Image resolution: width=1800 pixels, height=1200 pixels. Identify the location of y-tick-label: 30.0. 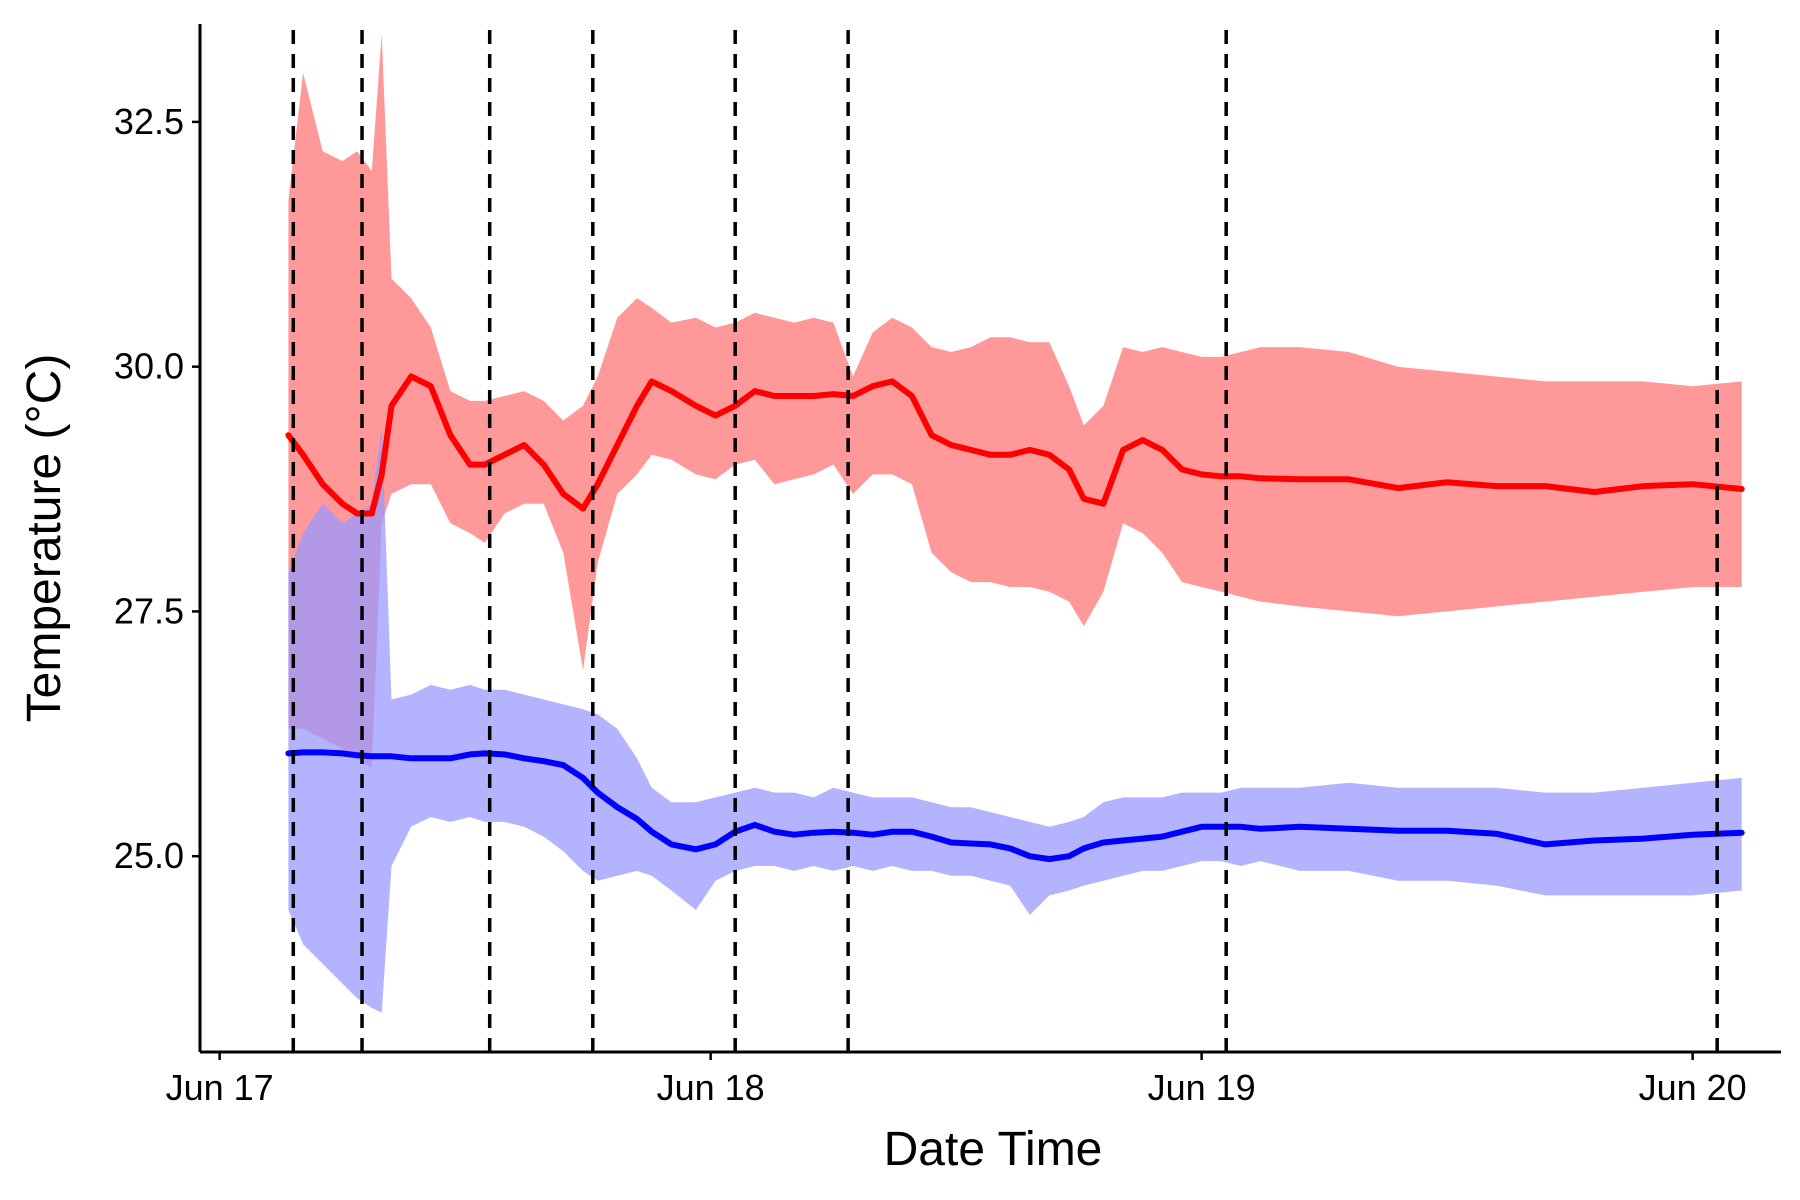
(149, 366).